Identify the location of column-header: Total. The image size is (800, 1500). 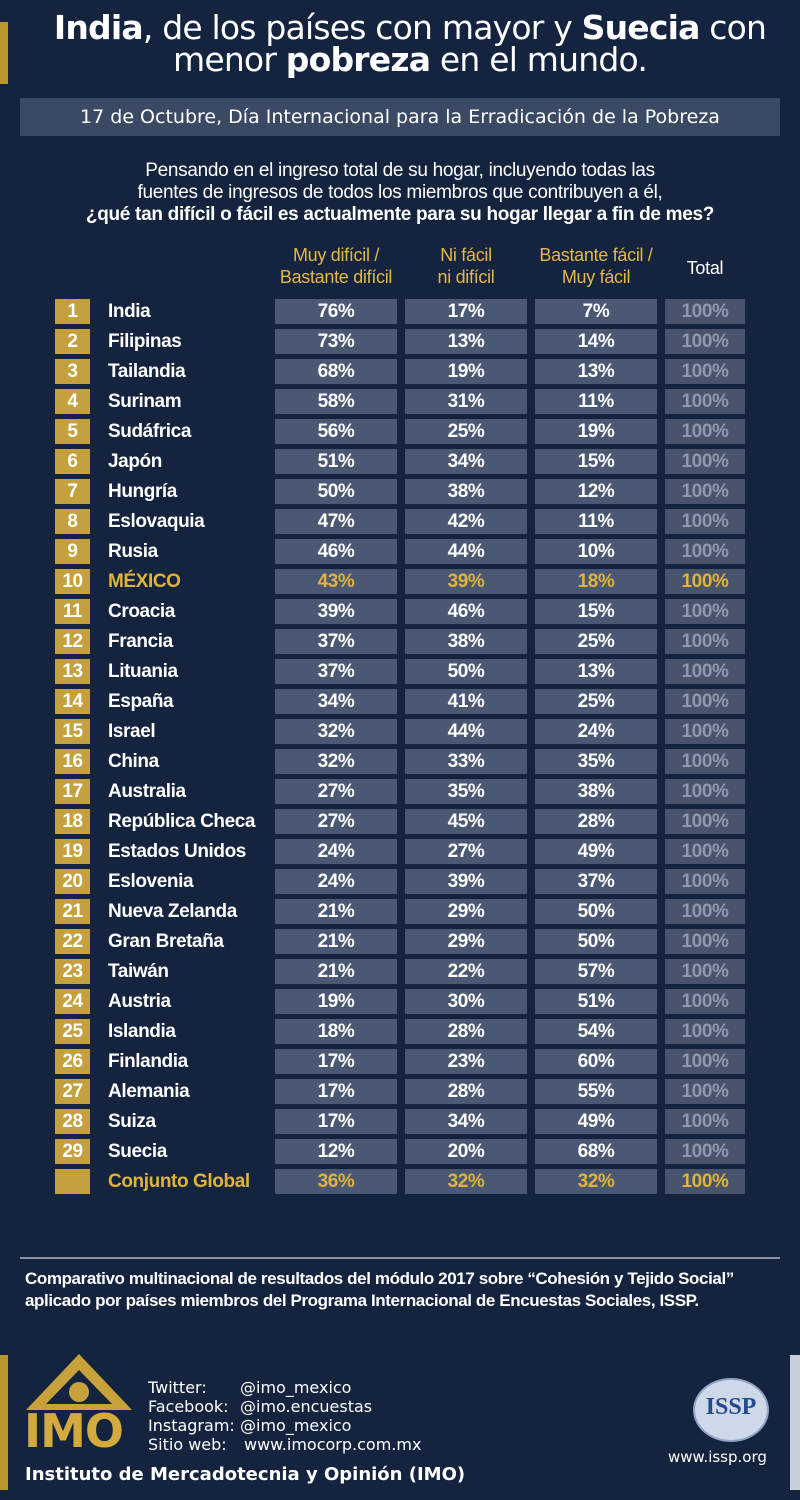
(705, 268).